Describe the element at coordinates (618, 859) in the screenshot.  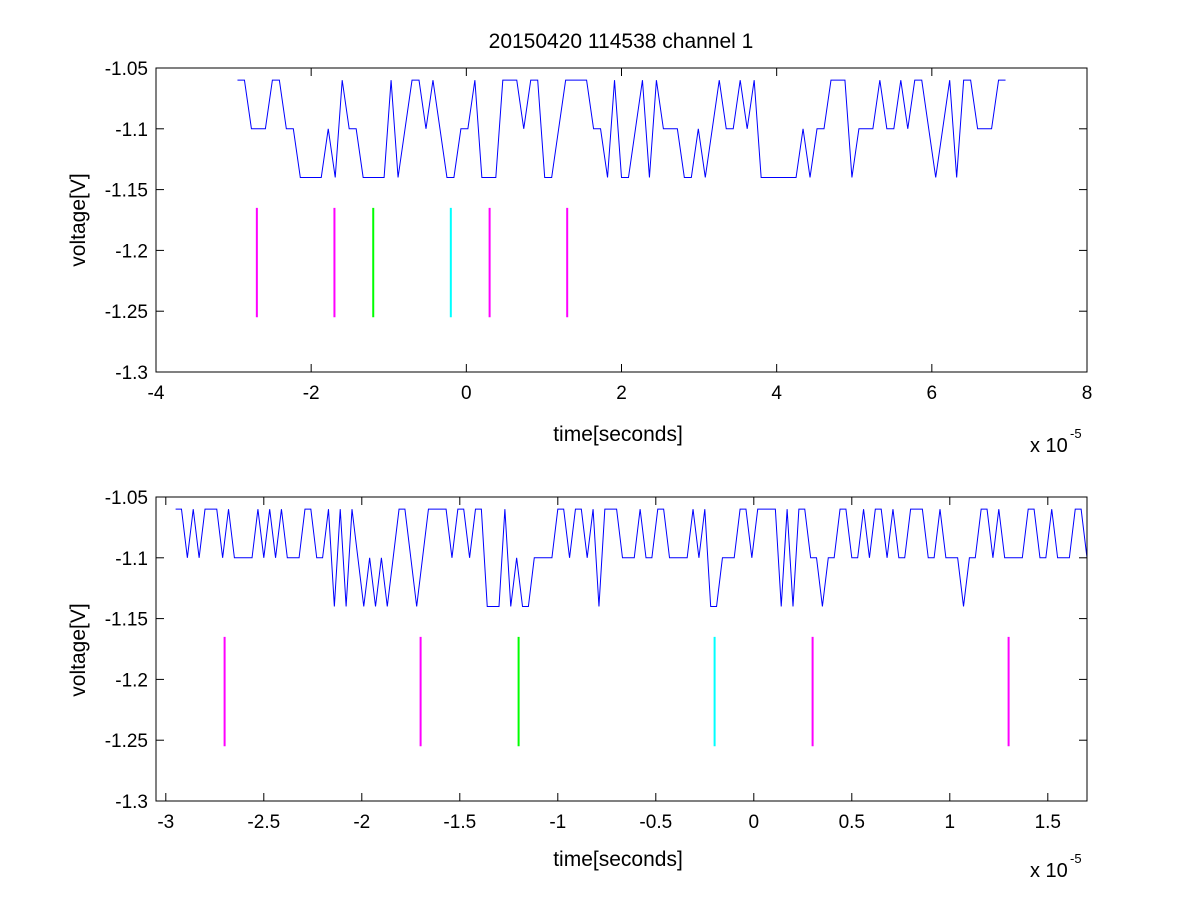
I see `bottom-x-axis-label: time[seconds]` at that location.